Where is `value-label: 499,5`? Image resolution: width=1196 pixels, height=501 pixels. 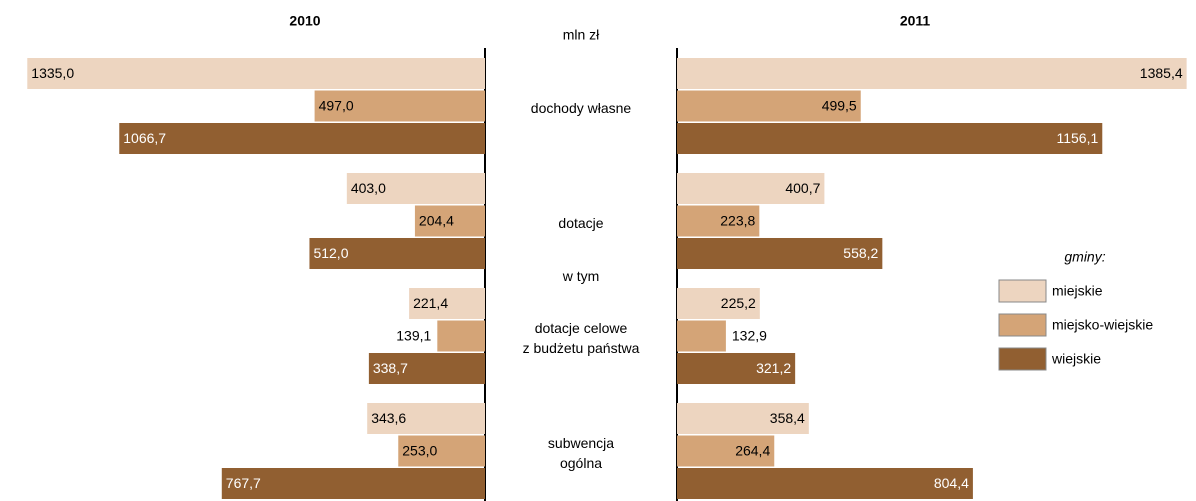 value-label: 499,5 is located at coordinates (839, 106).